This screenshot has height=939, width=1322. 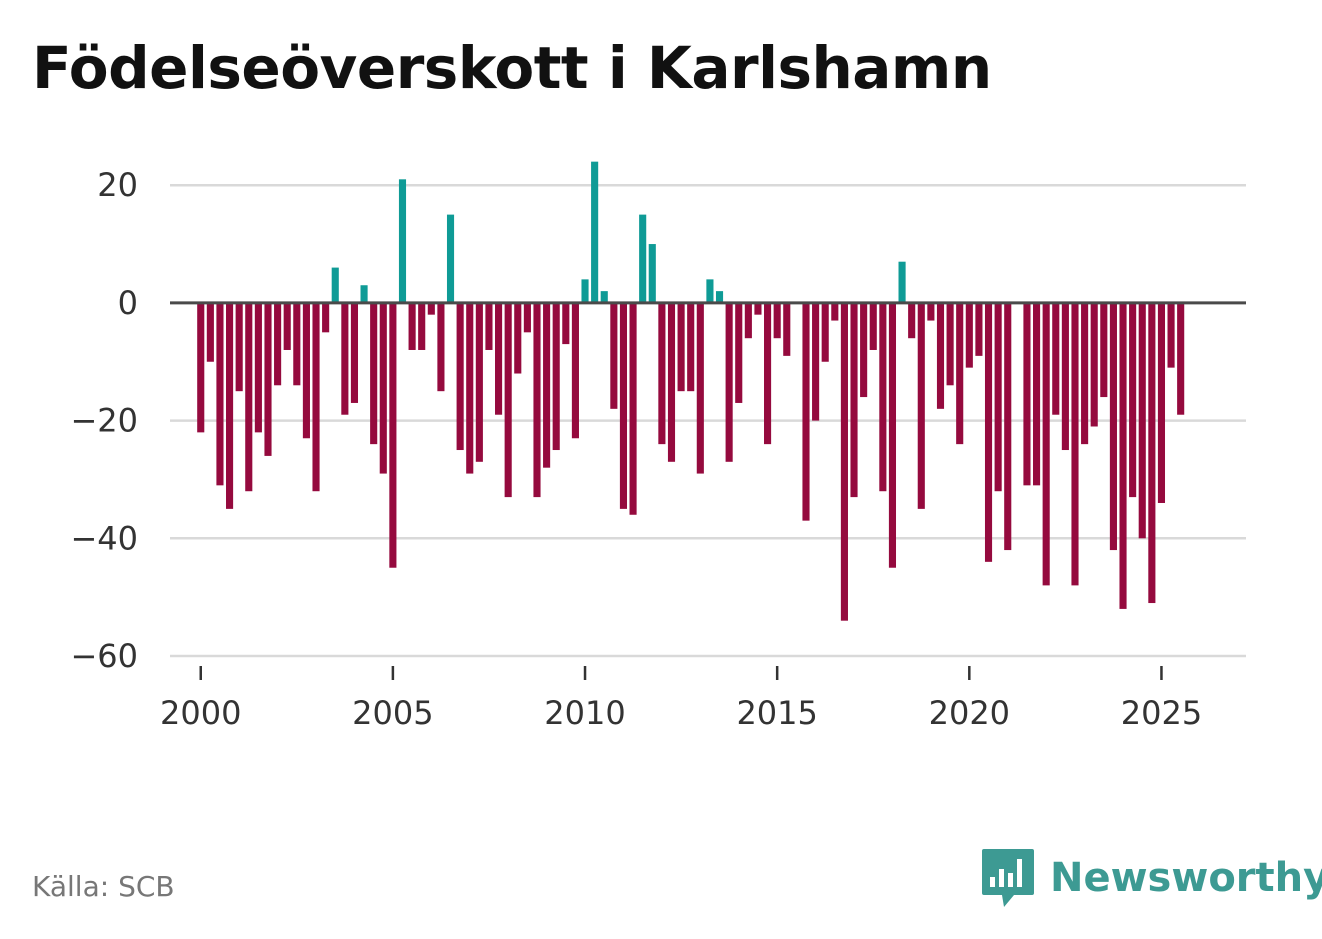 What do you see at coordinates (104, 421) in the screenshot?
I see `y-tick-label: −20` at bounding box center [104, 421].